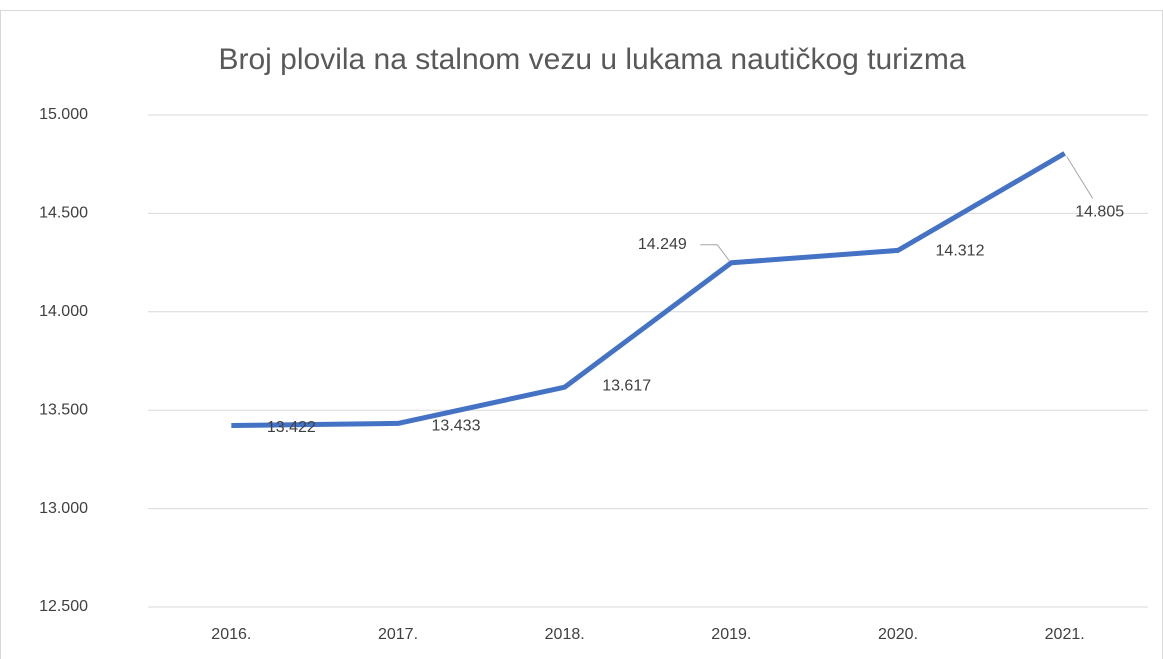 Image resolution: width=1163 pixels, height=659 pixels. I want to click on x-tick-label: 2018., so click(565, 634).